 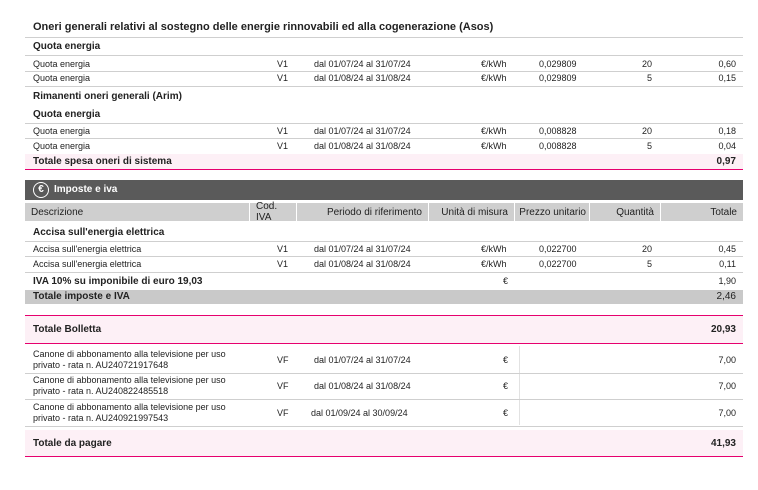 What do you see at coordinates (86, 189) in the screenshot?
I see `imposte-title: Imposte e iva` at bounding box center [86, 189].